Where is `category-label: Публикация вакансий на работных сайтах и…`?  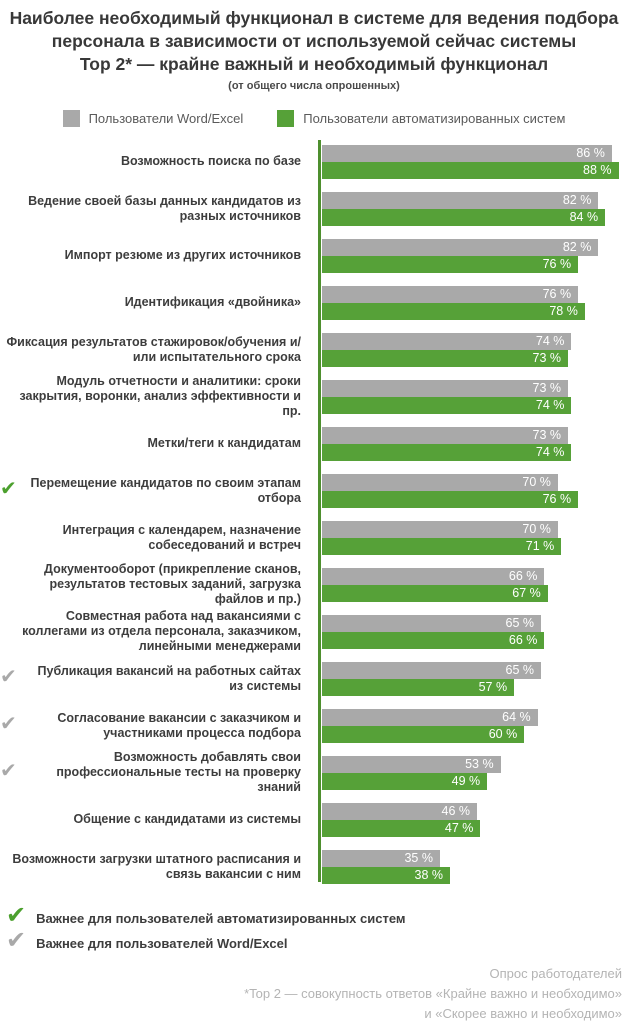
category-label: Публикация вакансий на работных сайтах и… is located at coordinates (169, 678).